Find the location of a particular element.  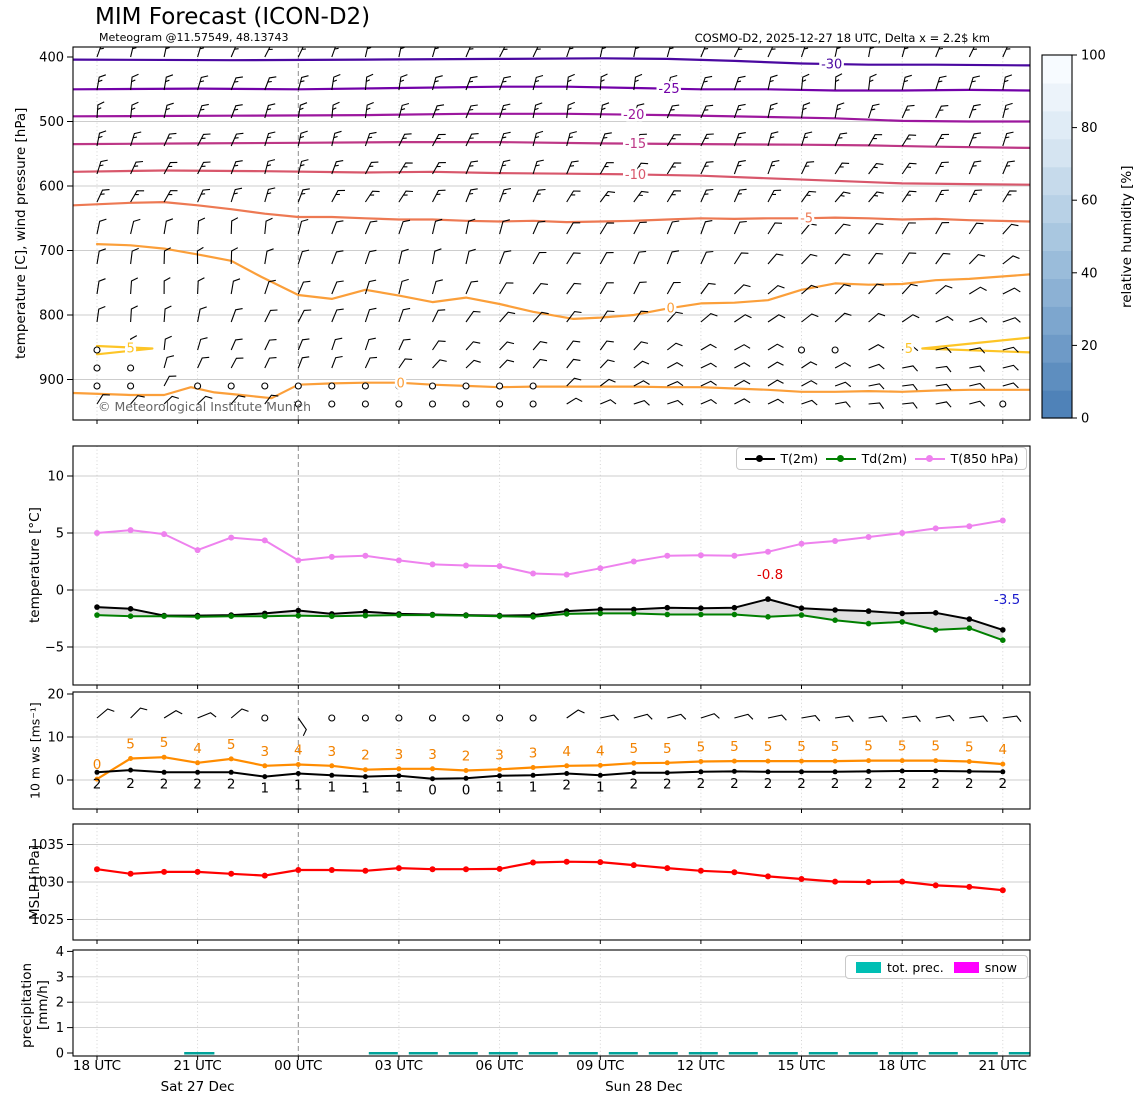

temperature-y-axis-label: temperature [°C] is located at coordinates (35, 565).